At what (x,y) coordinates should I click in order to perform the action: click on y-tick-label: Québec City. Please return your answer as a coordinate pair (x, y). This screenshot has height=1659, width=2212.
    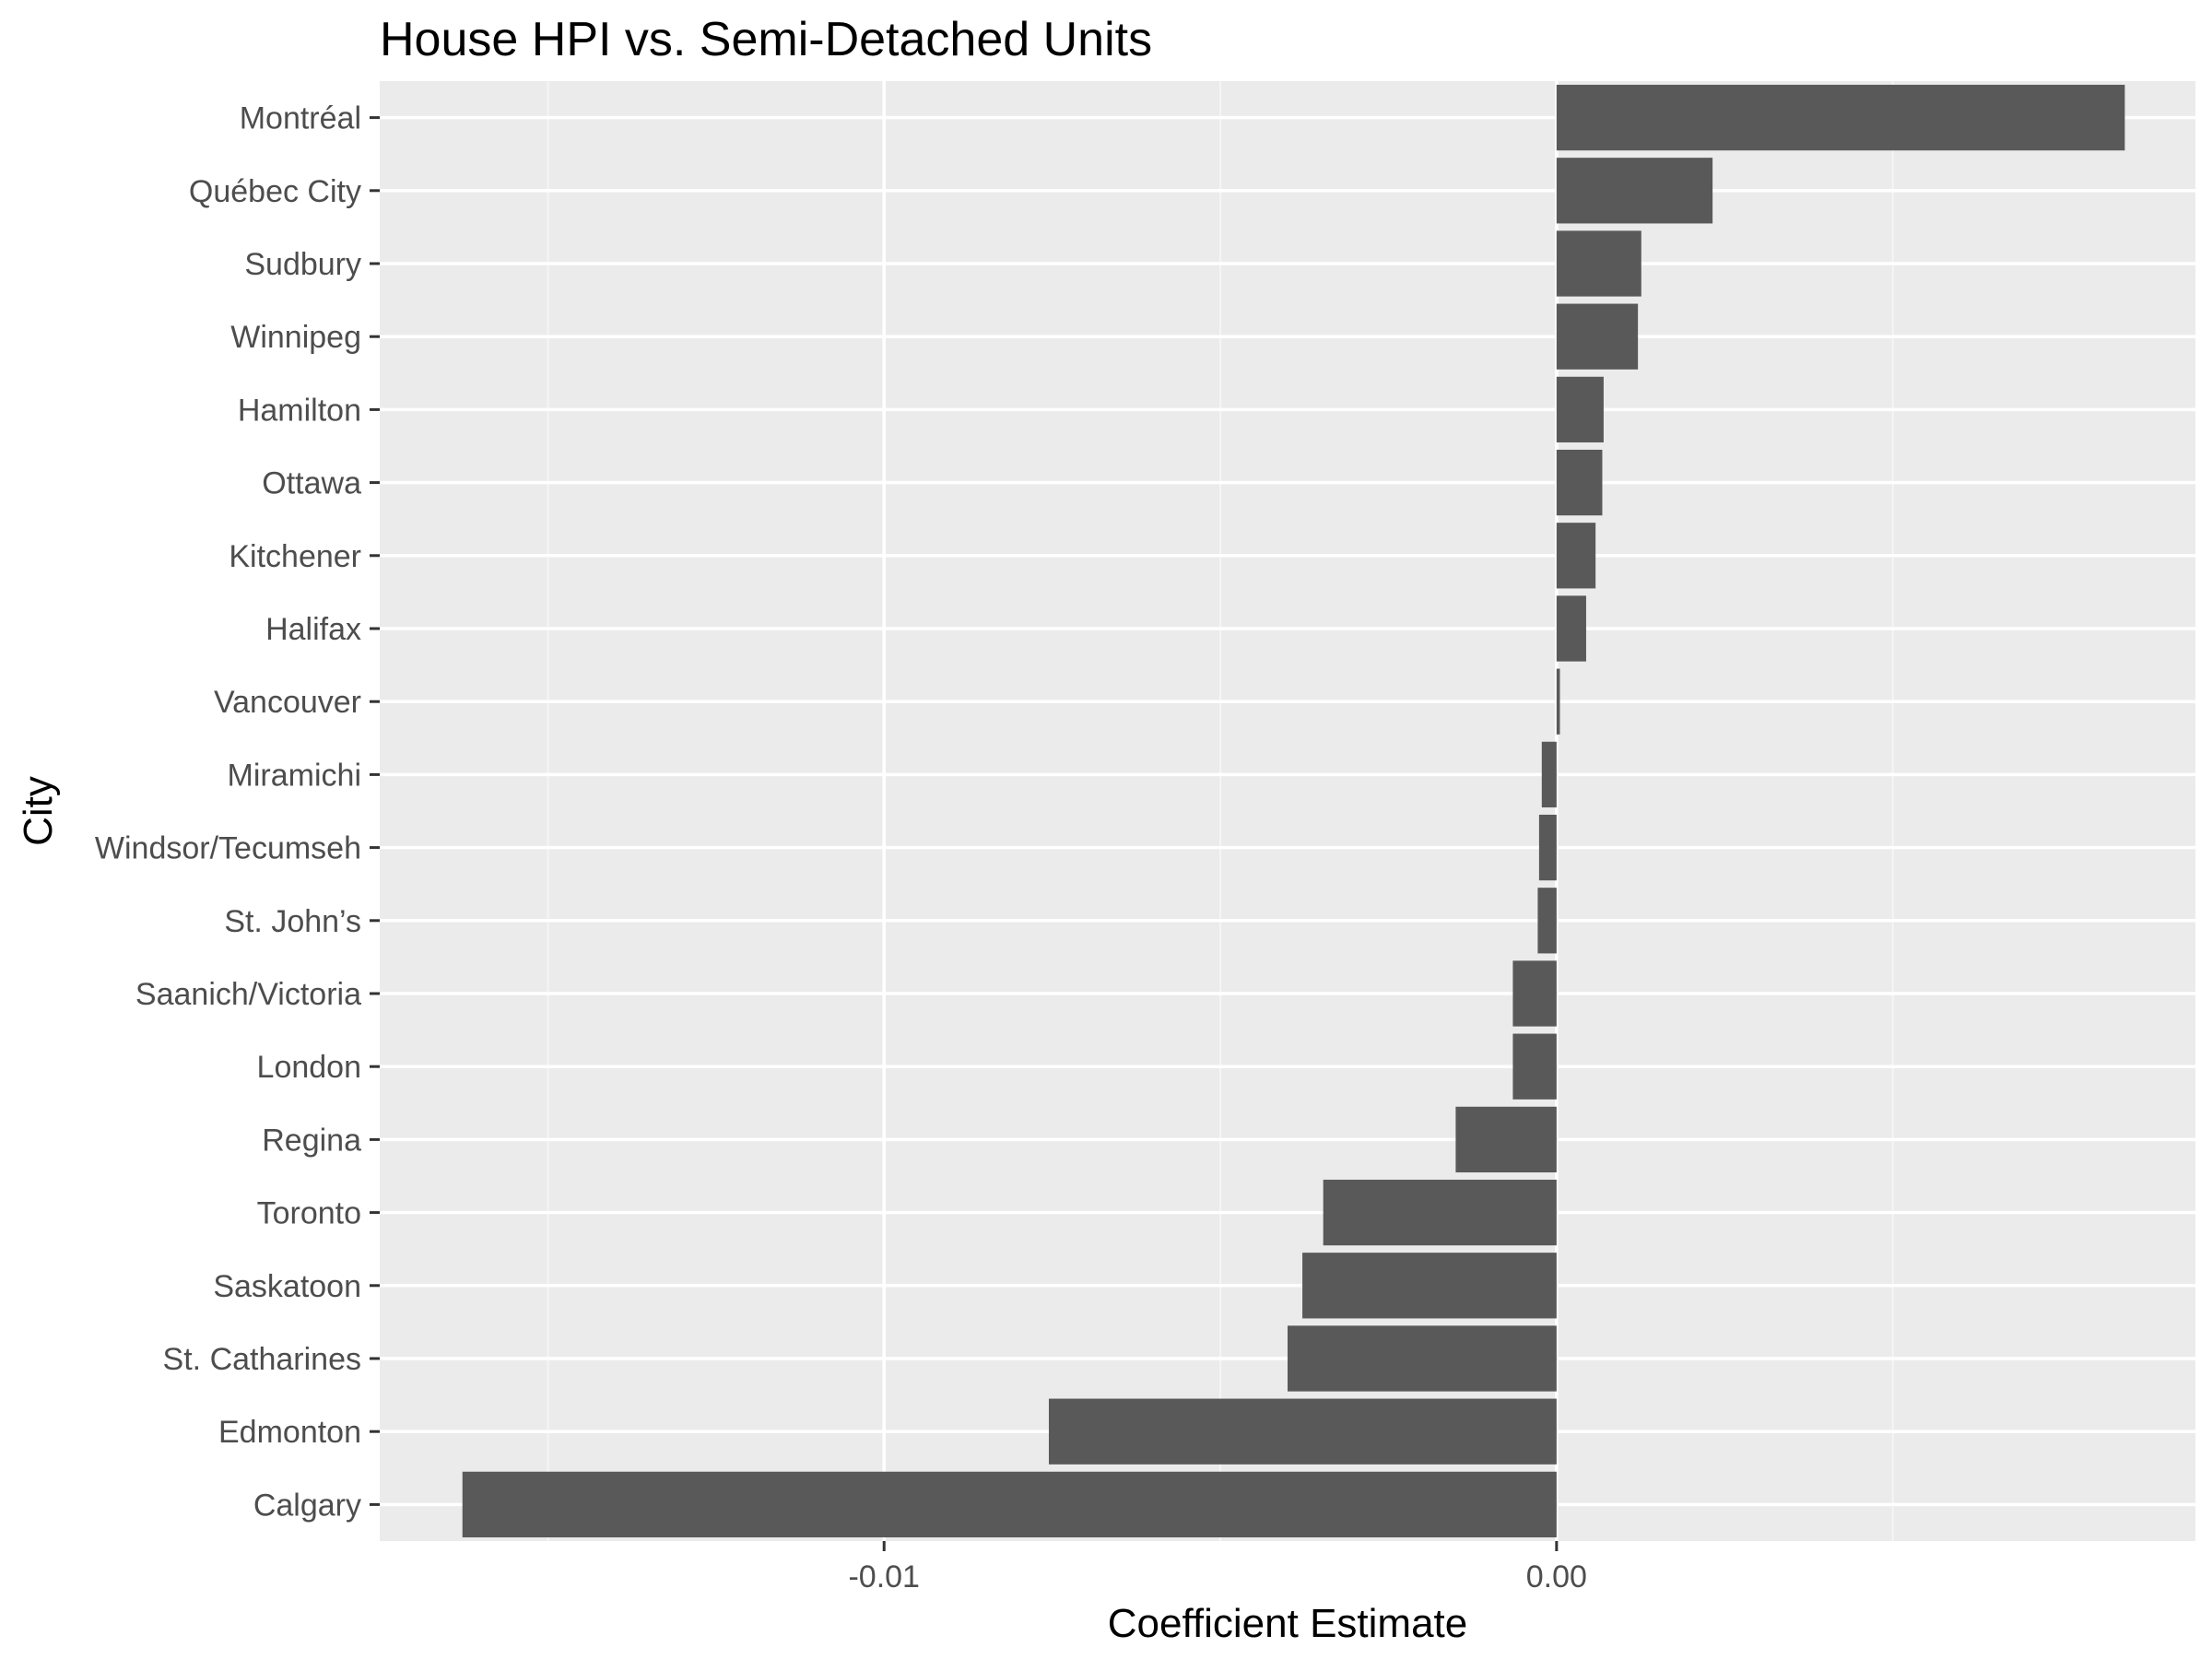
    Looking at the image, I should click on (275, 191).